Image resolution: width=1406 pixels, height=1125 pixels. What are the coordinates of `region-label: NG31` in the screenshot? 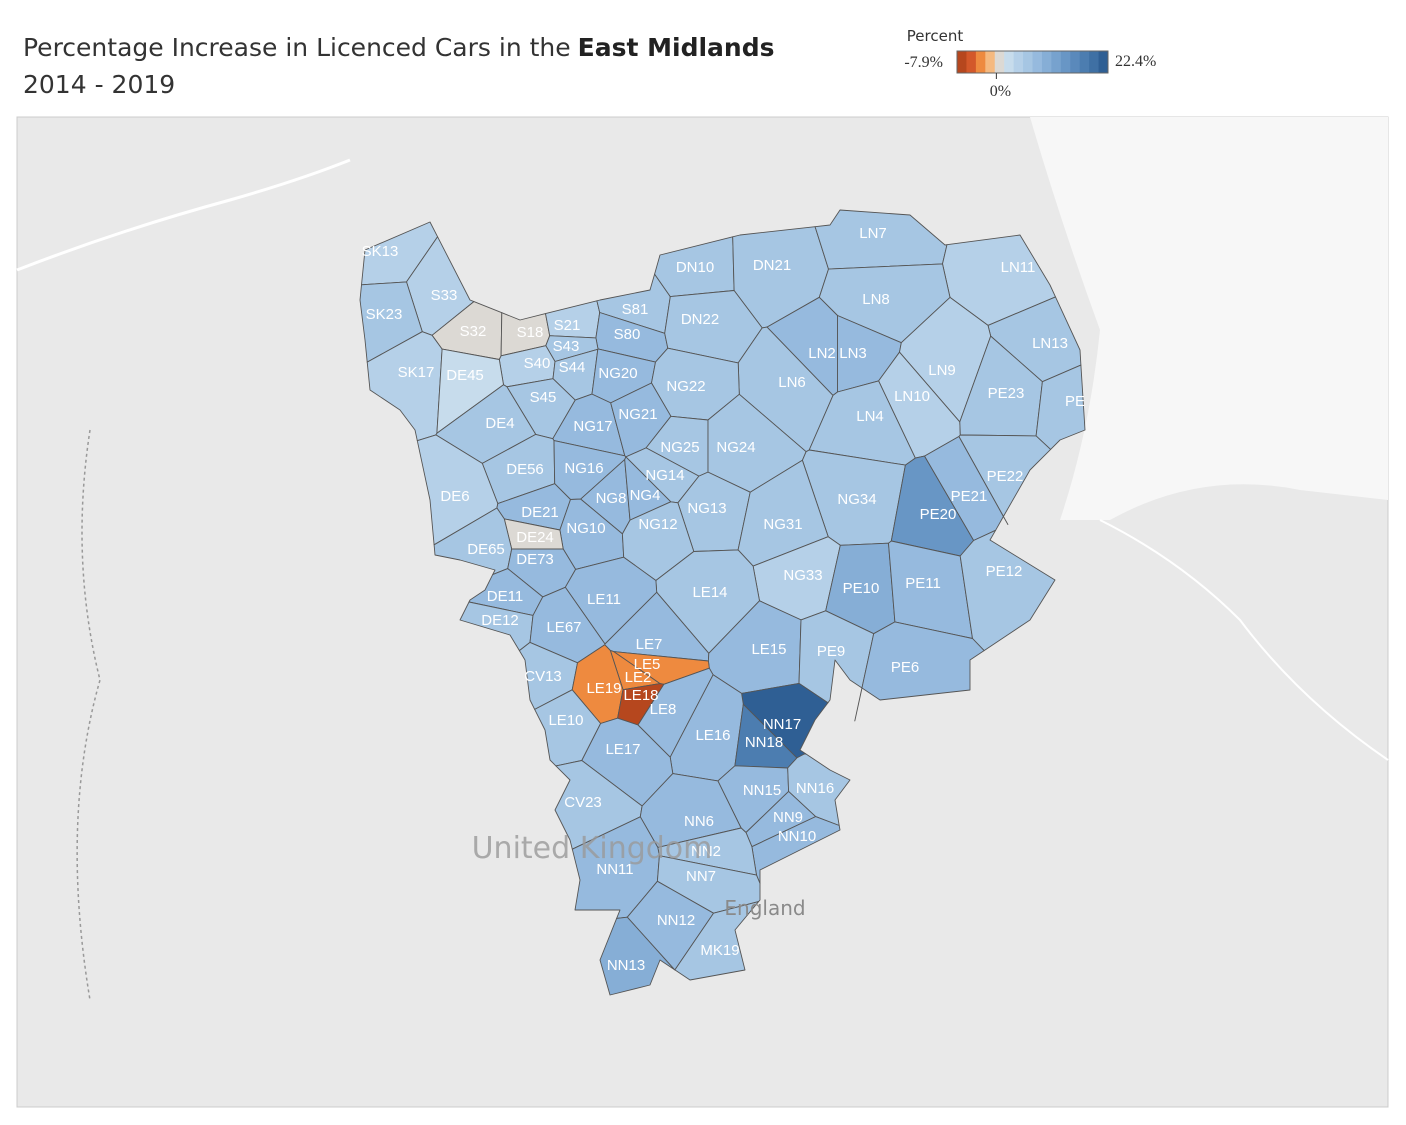 It's located at (782, 524).